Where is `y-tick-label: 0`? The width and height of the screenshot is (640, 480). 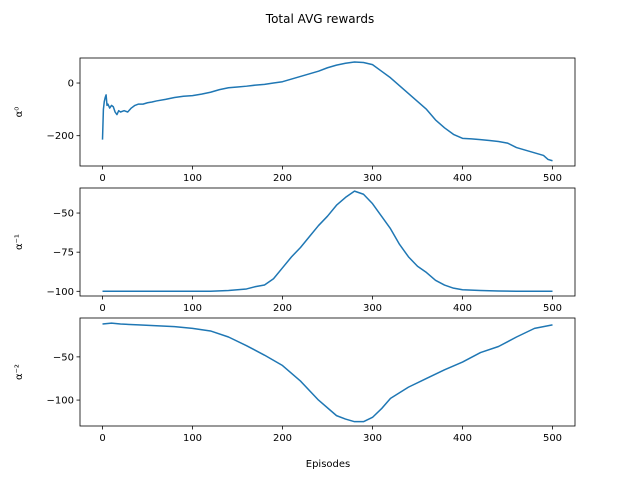
y-tick-label: 0 is located at coordinates (71, 84).